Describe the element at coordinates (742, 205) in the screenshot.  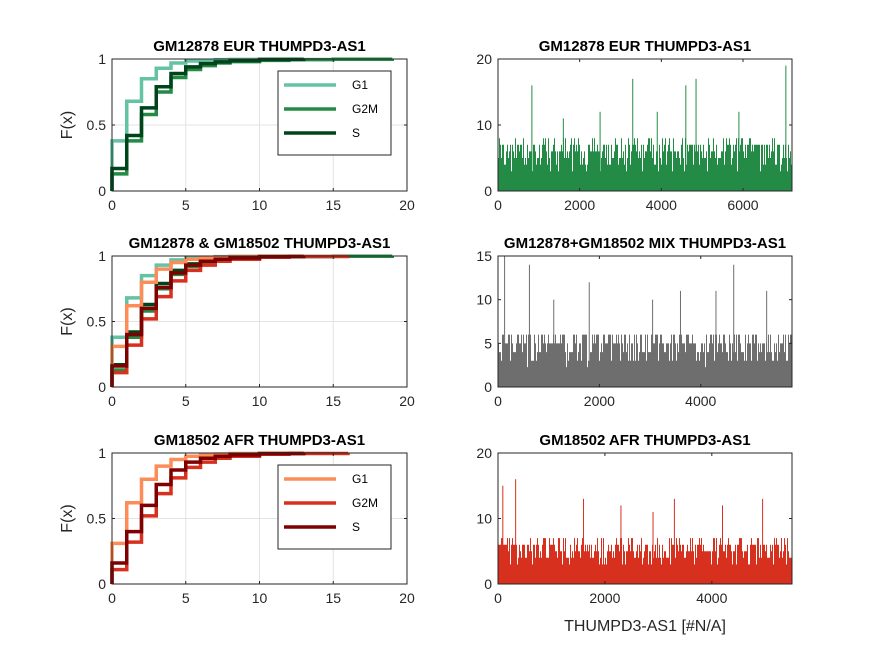
I see `x-tick-label: 6000` at that location.